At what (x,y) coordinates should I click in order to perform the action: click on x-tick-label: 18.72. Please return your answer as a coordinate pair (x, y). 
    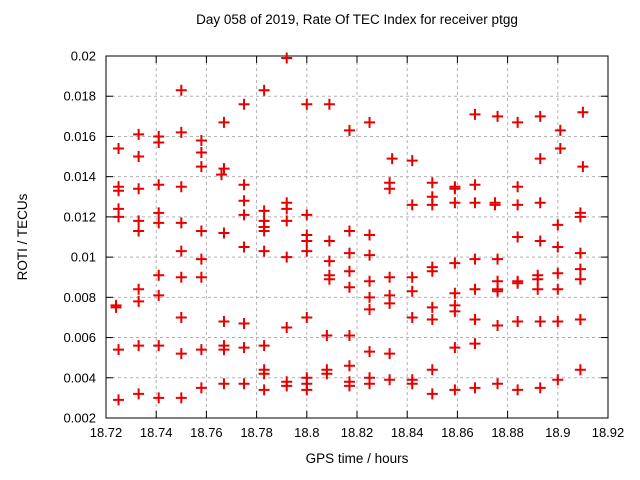
    Looking at the image, I should click on (106, 432).